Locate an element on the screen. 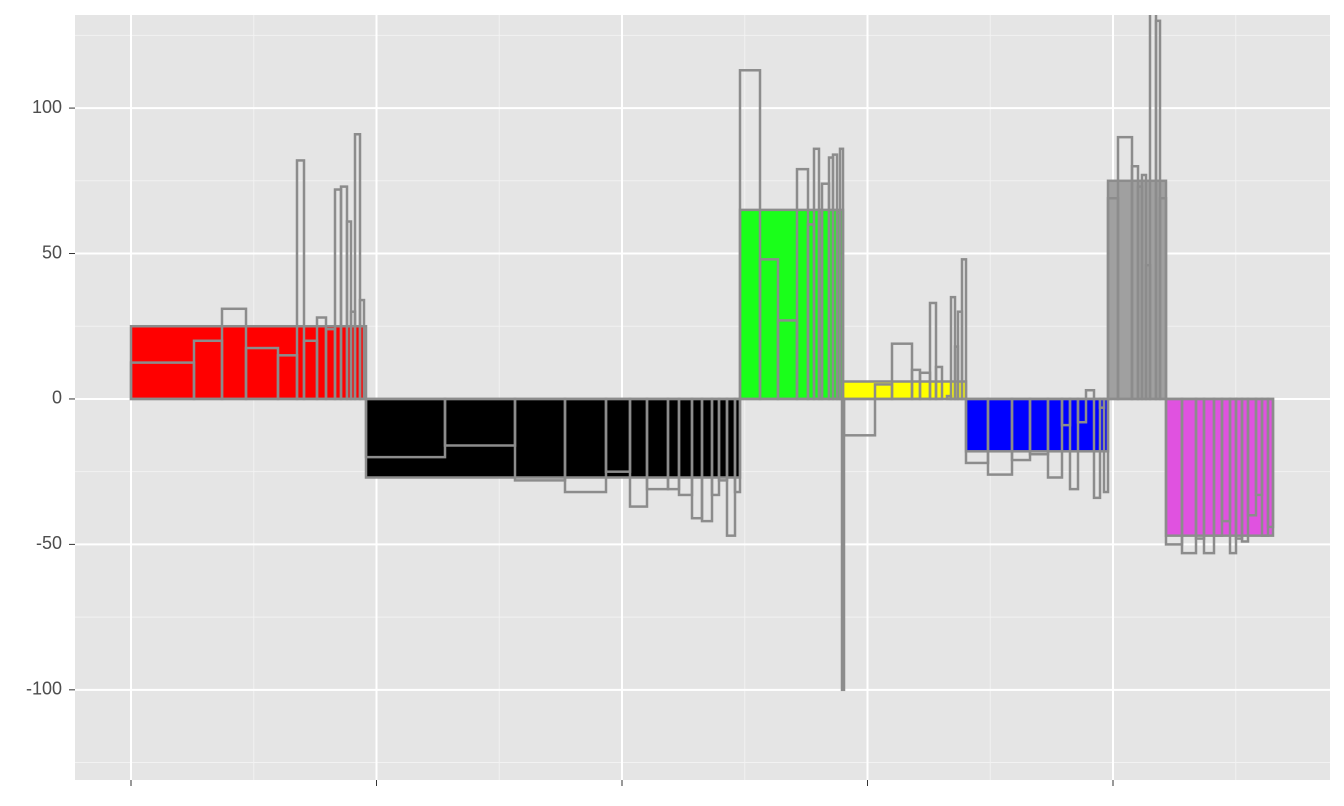 This screenshot has height=806, width=1344. y-tick-label: 50 is located at coordinates (52, 252).